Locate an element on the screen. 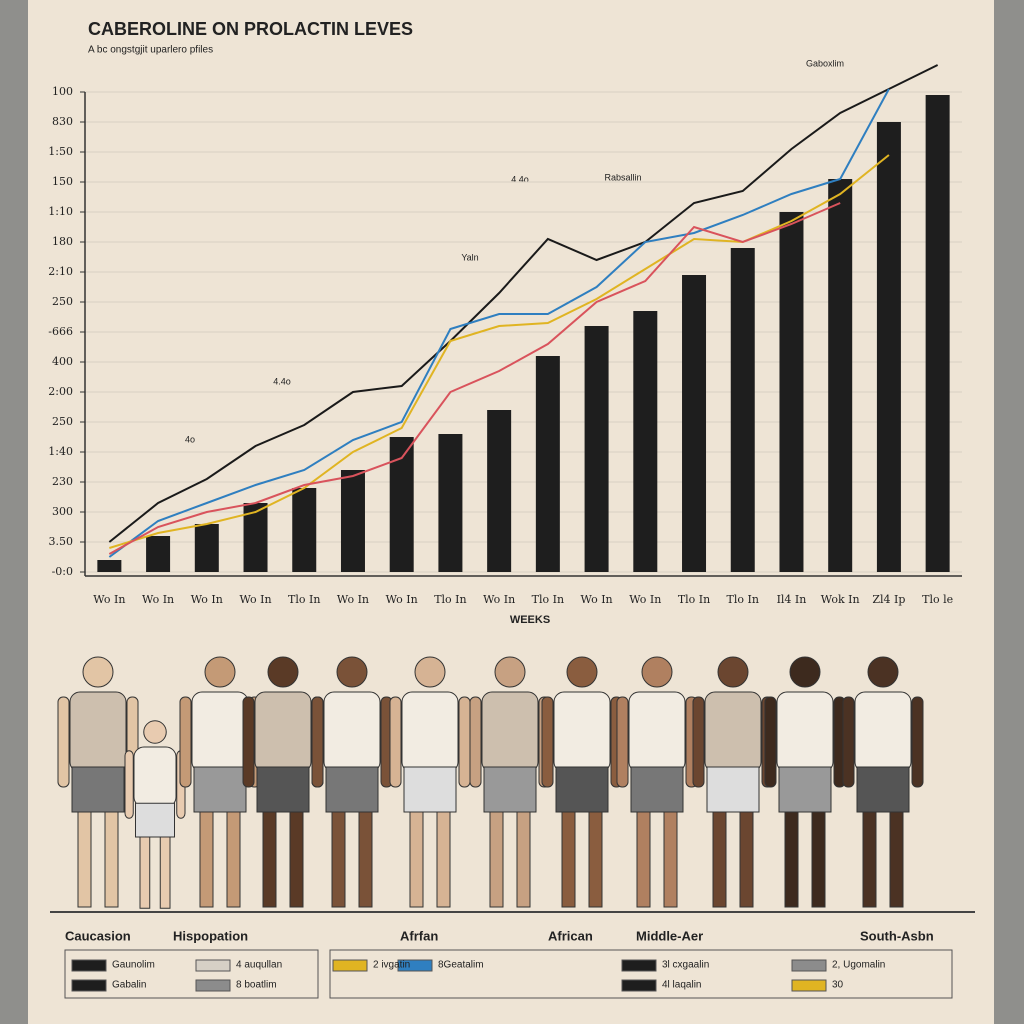  chart-subtitle: A bc ongstgjit uparlero pfiles is located at coordinates (150, 50).